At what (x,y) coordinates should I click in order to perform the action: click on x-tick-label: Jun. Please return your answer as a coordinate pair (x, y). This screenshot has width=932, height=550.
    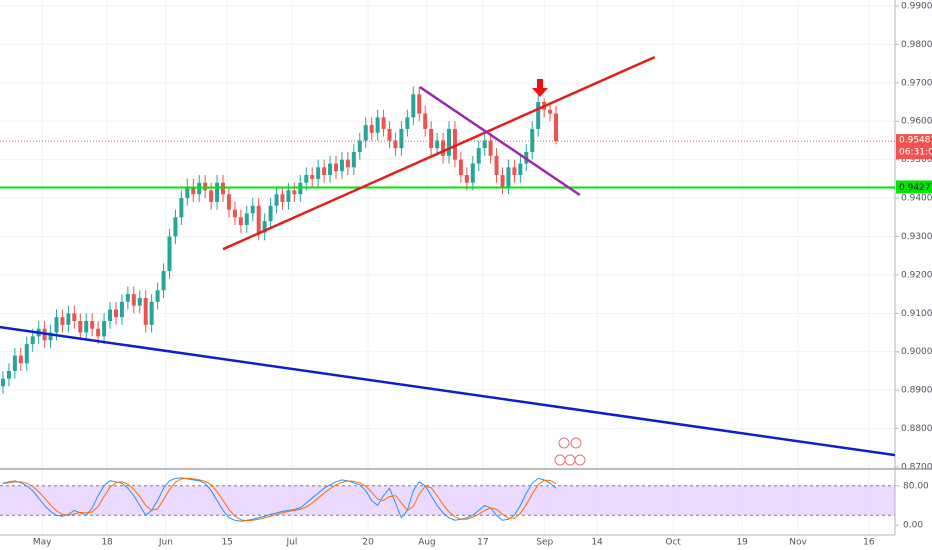
    Looking at the image, I should click on (165, 543).